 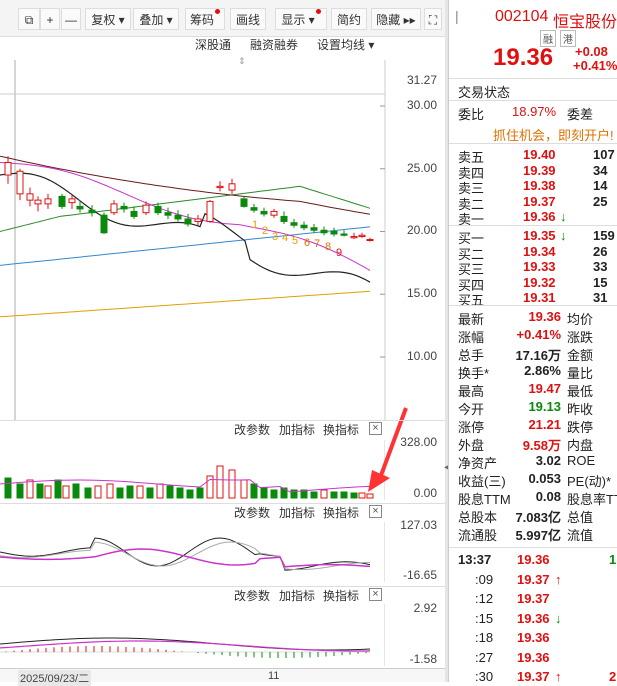 What do you see at coordinates (600, 297) in the screenshot?
I see `order-book-volume: 31` at bounding box center [600, 297].